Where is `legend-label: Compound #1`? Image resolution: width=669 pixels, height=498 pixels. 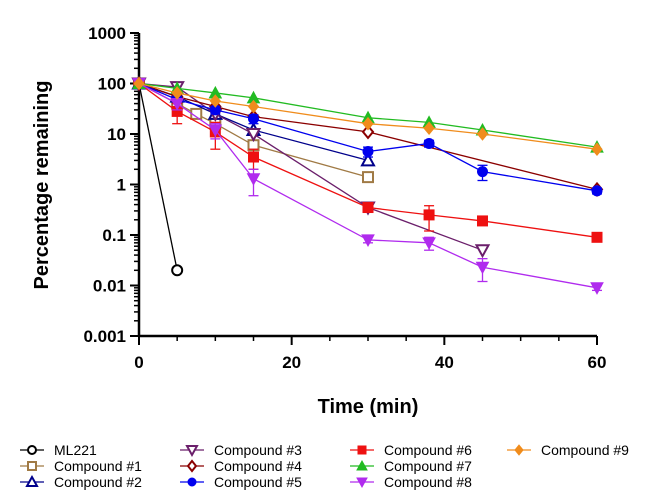 legend-label: Compound #1 is located at coordinates (98, 466).